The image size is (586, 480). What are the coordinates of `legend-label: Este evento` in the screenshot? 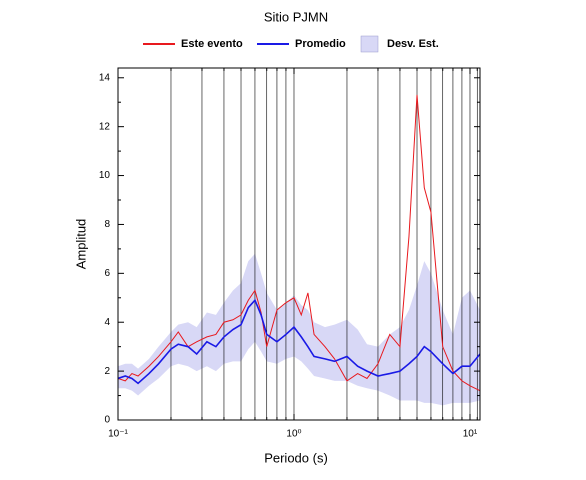 It's located at (212, 44).